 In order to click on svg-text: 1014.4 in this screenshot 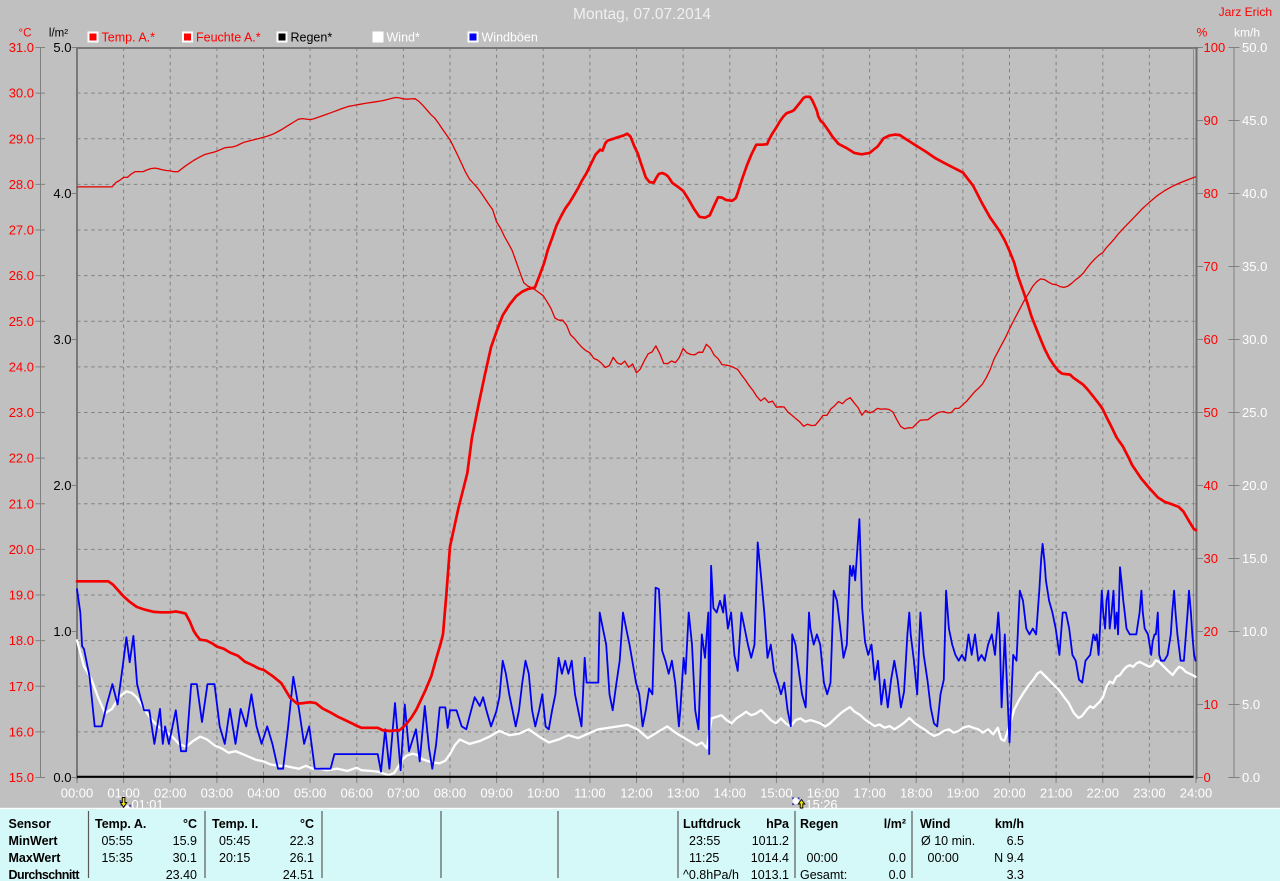, I will do `click(770, 858)`.